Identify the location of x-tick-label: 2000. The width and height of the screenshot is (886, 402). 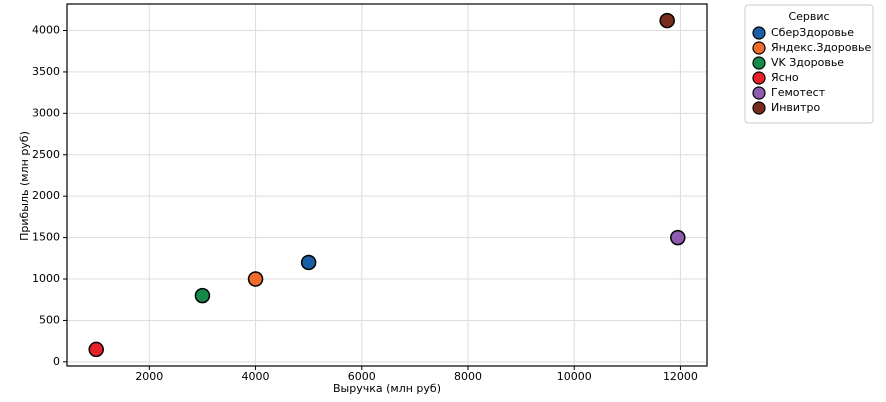
(149, 376).